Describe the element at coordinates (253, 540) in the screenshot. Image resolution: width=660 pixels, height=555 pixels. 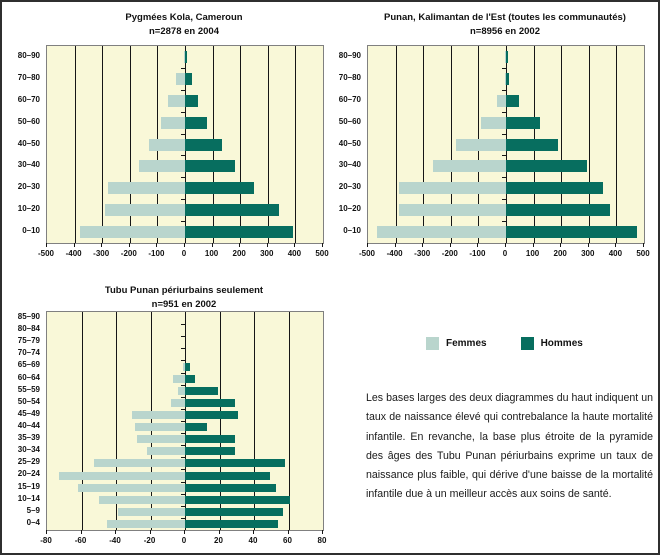
I see `x-axis-label: 40` at that location.